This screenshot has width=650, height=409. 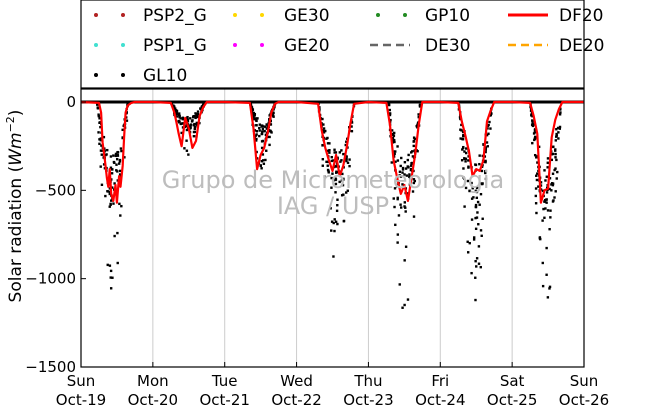 What do you see at coordinates (296, 381) in the screenshot?
I see `x-tick-label-day: Wed` at bounding box center [296, 381].